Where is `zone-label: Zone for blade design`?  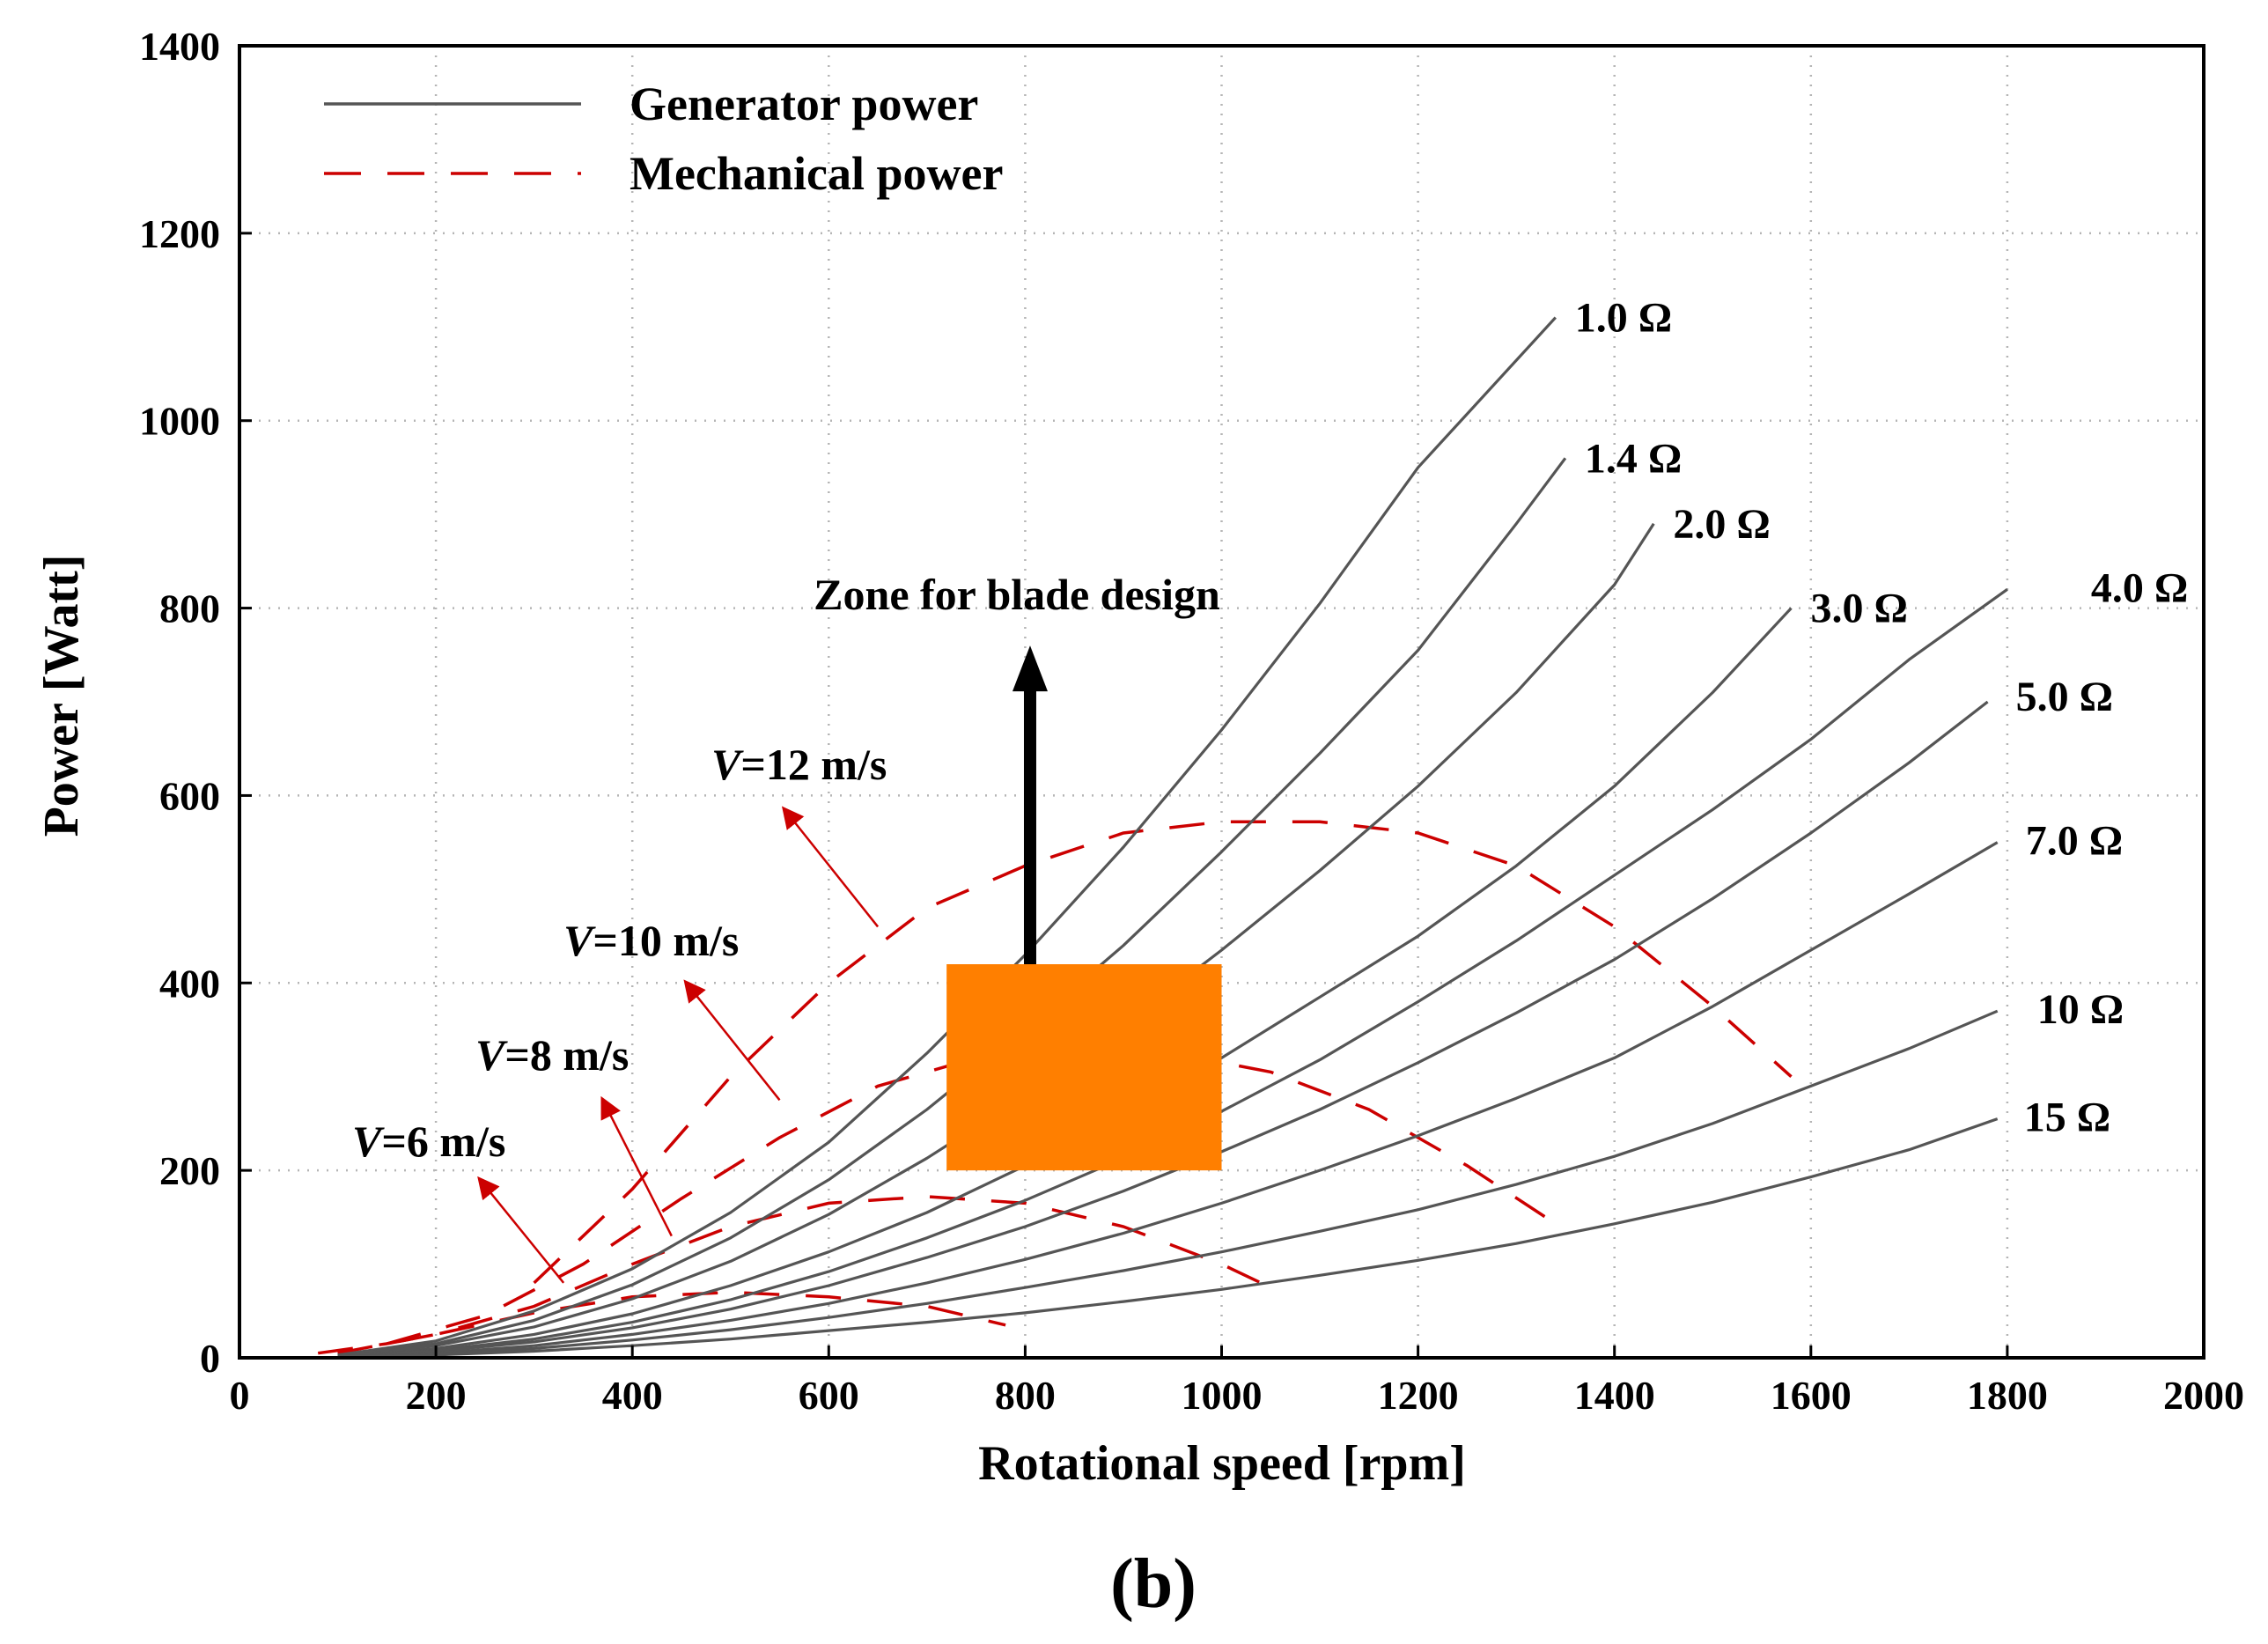 zone-label: Zone for blade design is located at coordinates (1017, 594).